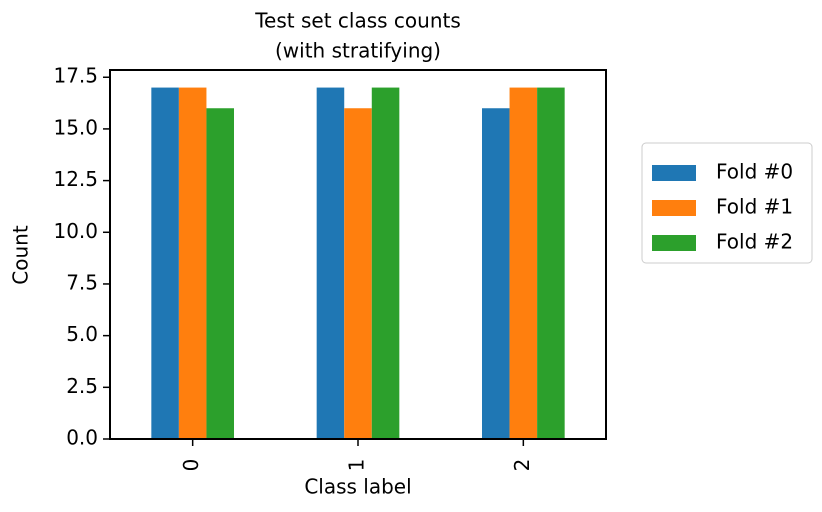 The image size is (822, 512). I want to click on y-tick-label: 15.0, so click(75, 127).